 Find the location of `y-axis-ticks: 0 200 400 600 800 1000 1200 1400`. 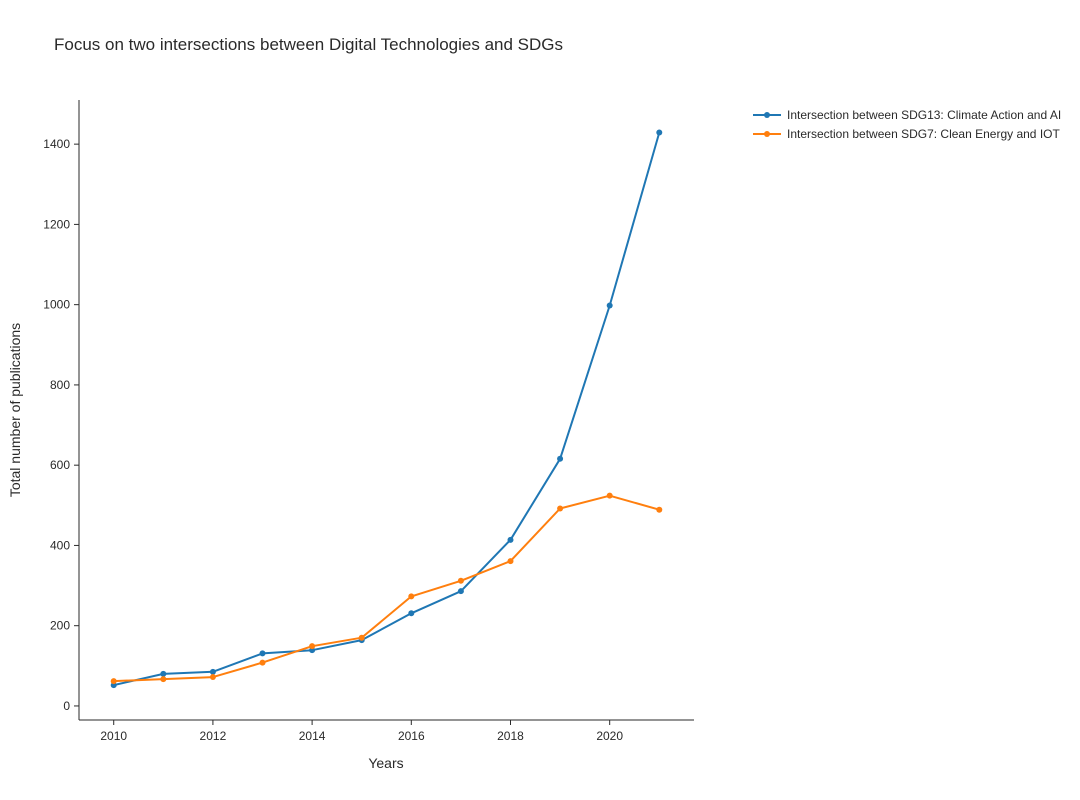

y-axis-ticks: 0 200 400 600 800 1000 1200 1400 is located at coordinates (61, 425).